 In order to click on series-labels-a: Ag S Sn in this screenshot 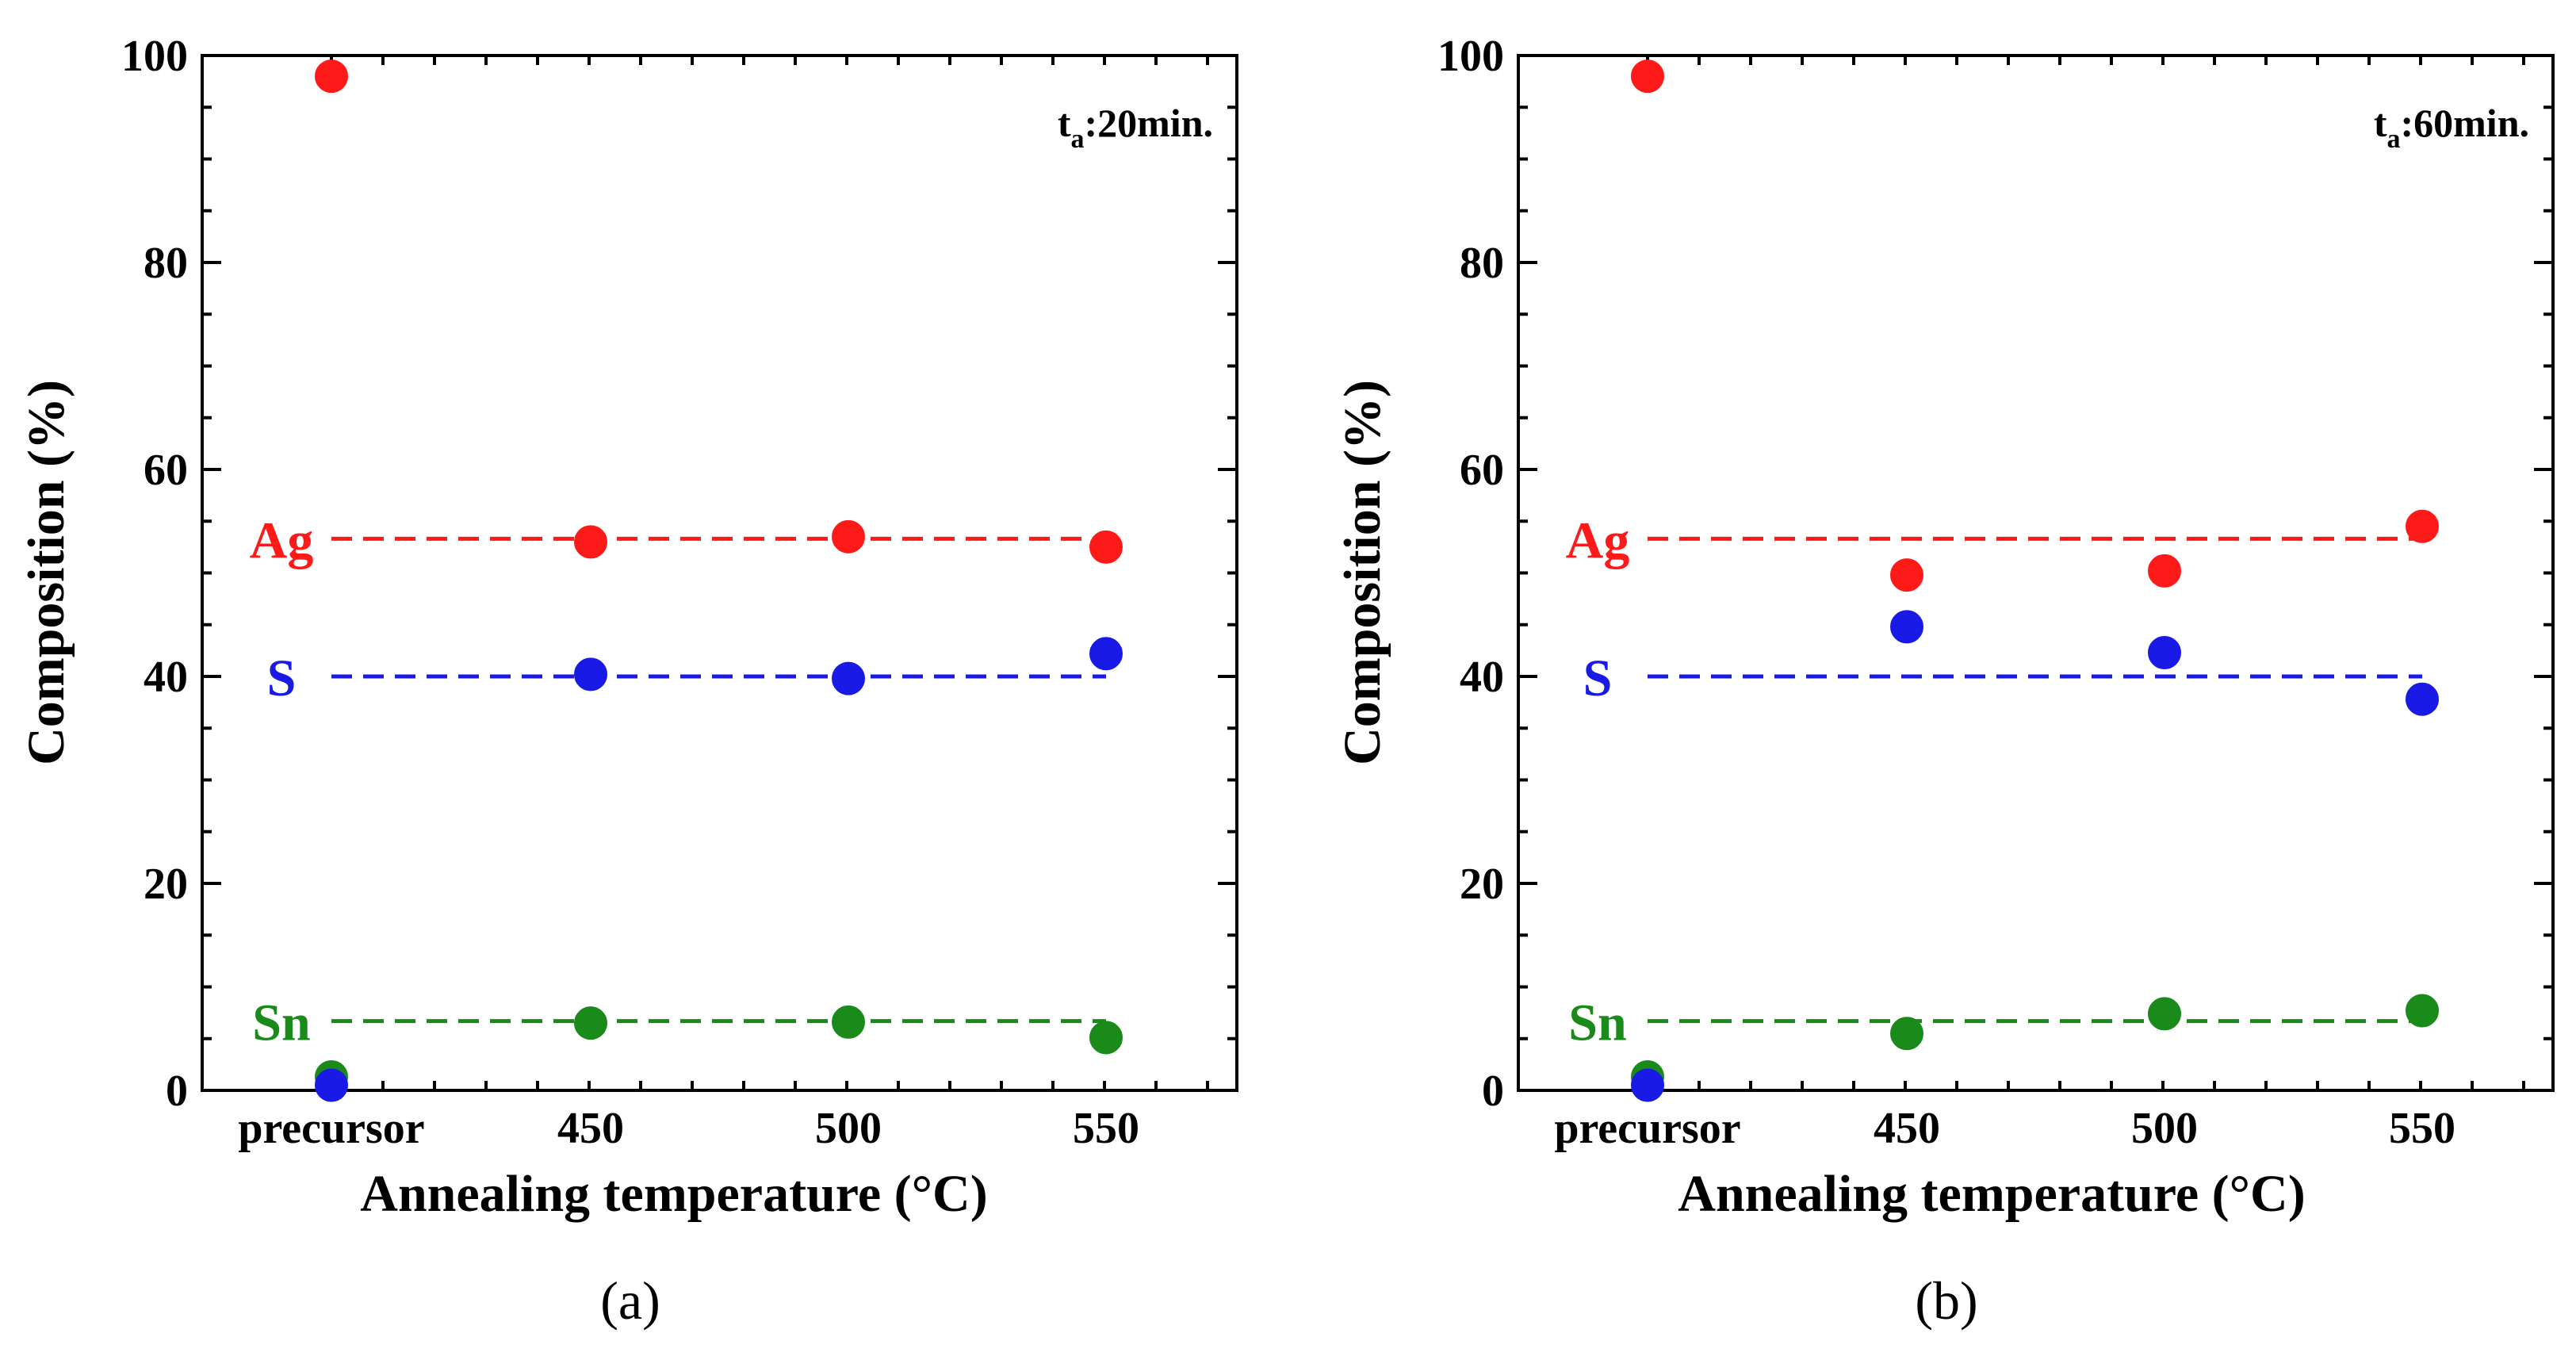, I will do `click(282, 781)`.